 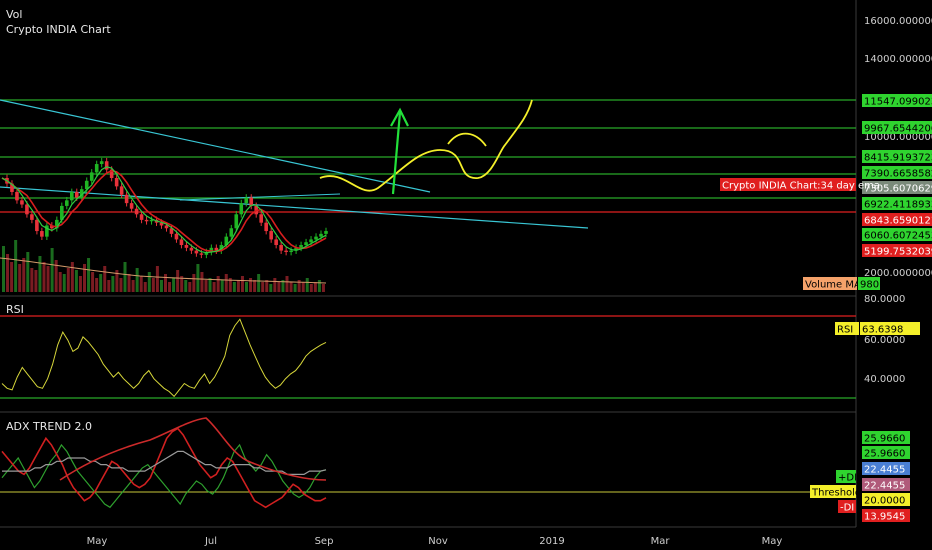 I want to click on price-candles, so click(x=166, y=208).